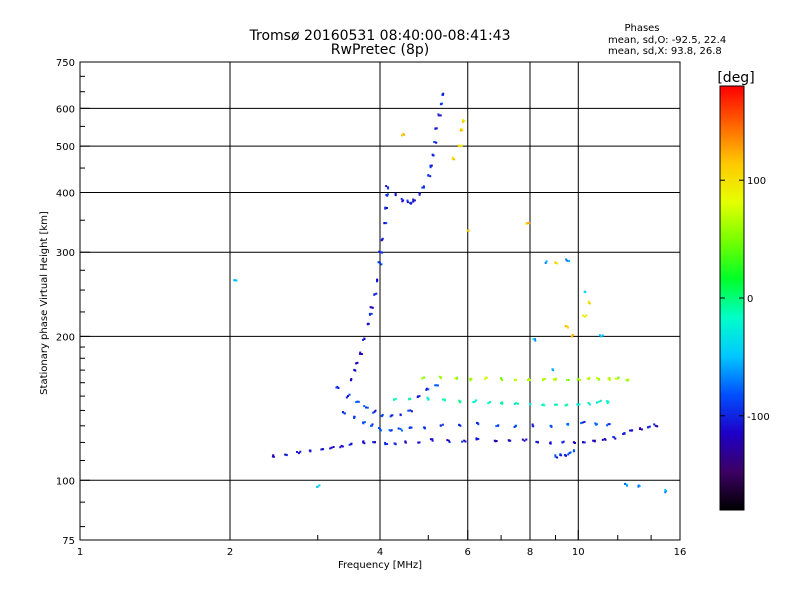  What do you see at coordinates (735, 78) in the screenshot?
I see `colorbar-label: [deg]` at bounding box center [735, 78].